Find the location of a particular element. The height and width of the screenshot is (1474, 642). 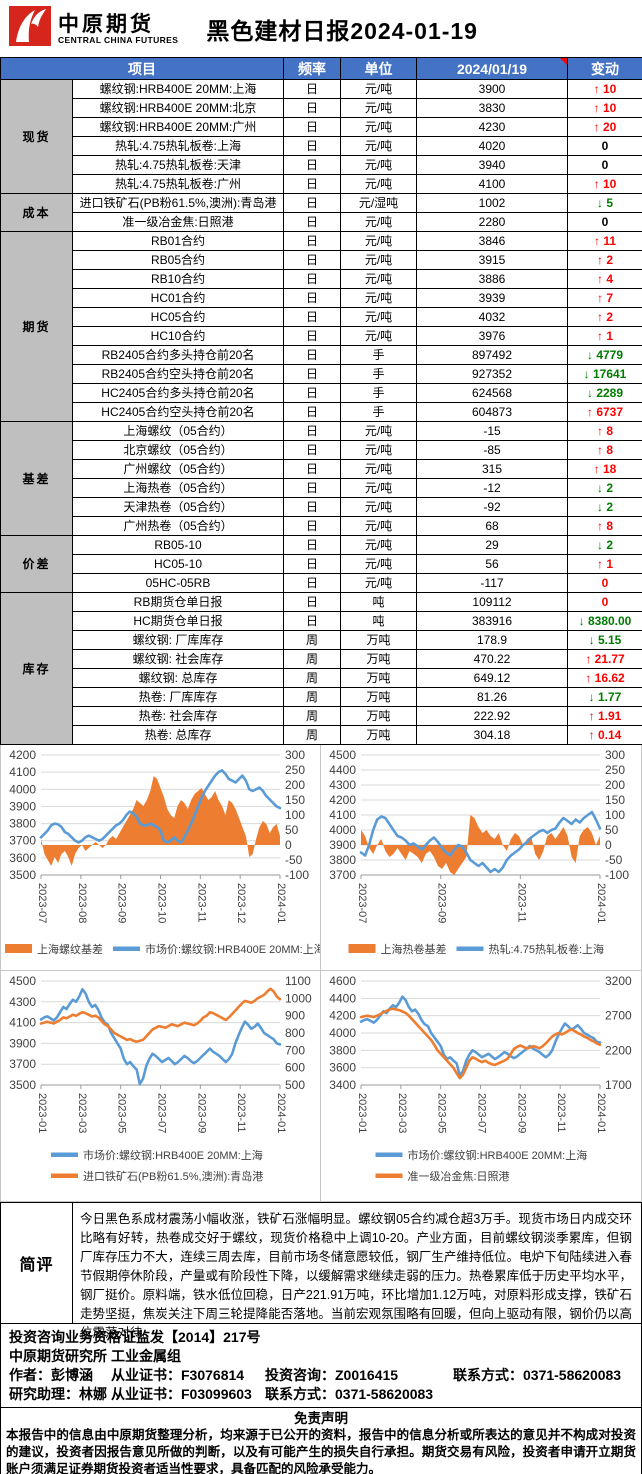

table-row: RB10合约日元/吨 3886 ↑ 4 is located at coordinates (321, 279).